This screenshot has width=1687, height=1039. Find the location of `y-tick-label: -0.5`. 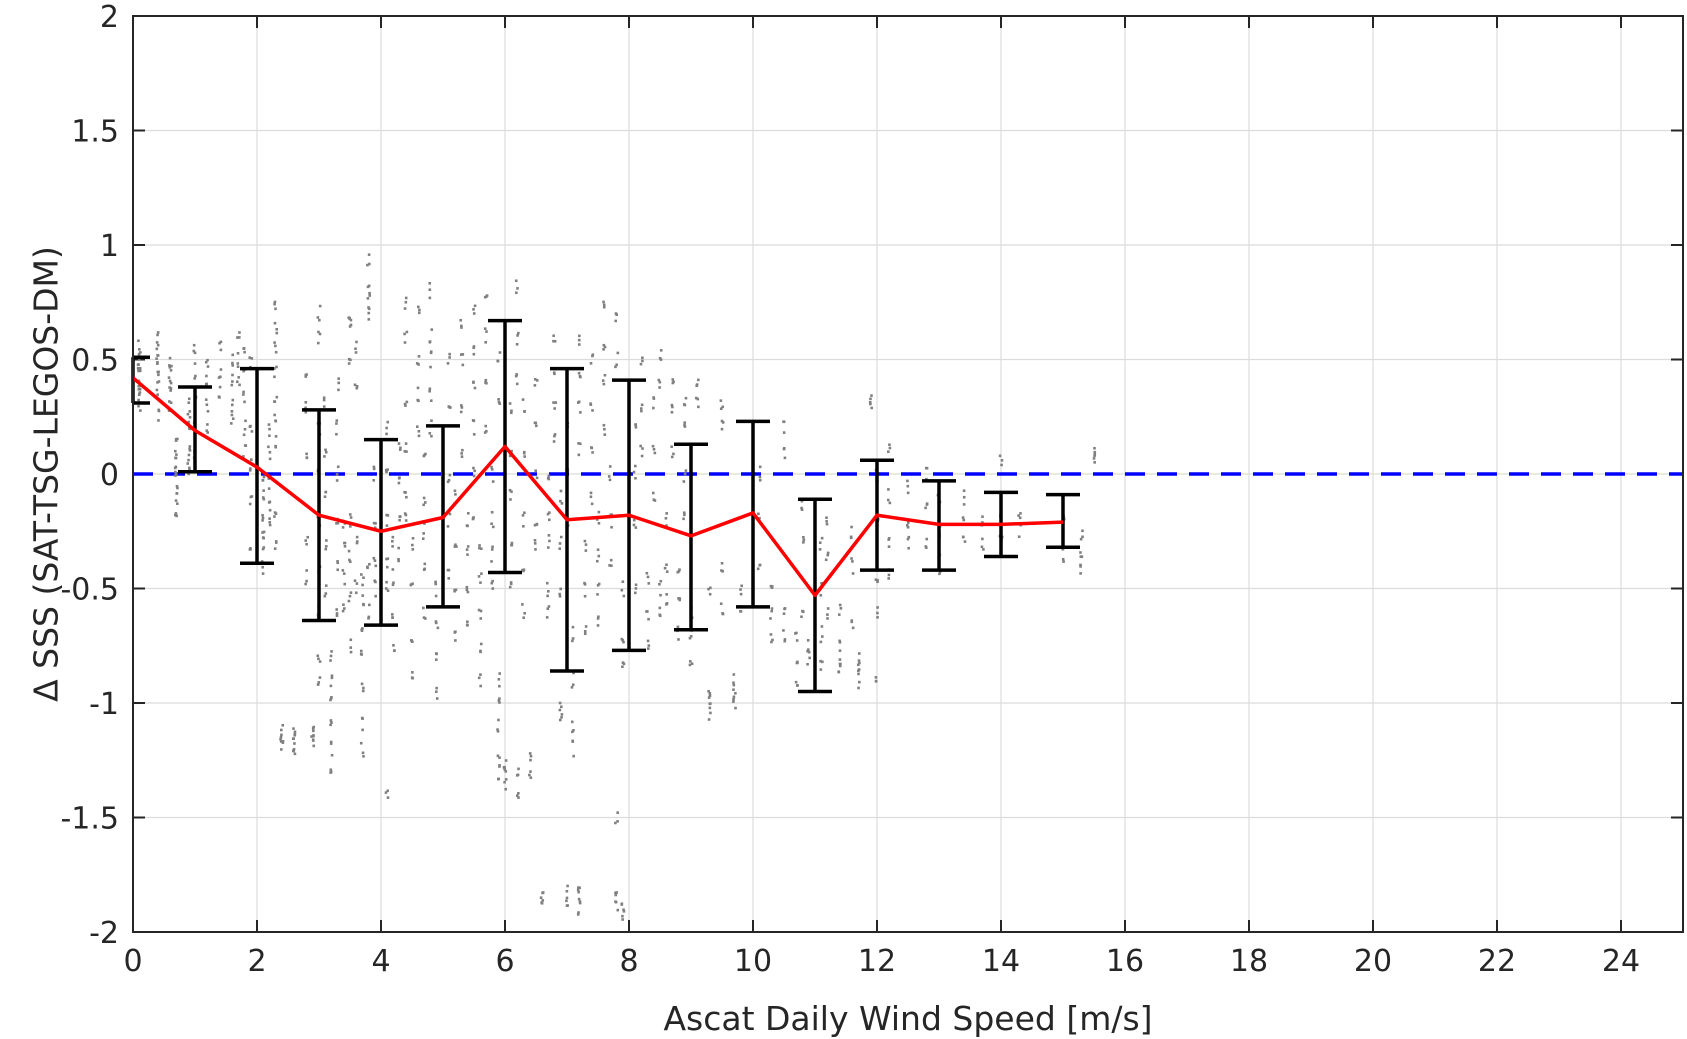

y-tick-label: -0.5 is located at coordinates (89, 590).